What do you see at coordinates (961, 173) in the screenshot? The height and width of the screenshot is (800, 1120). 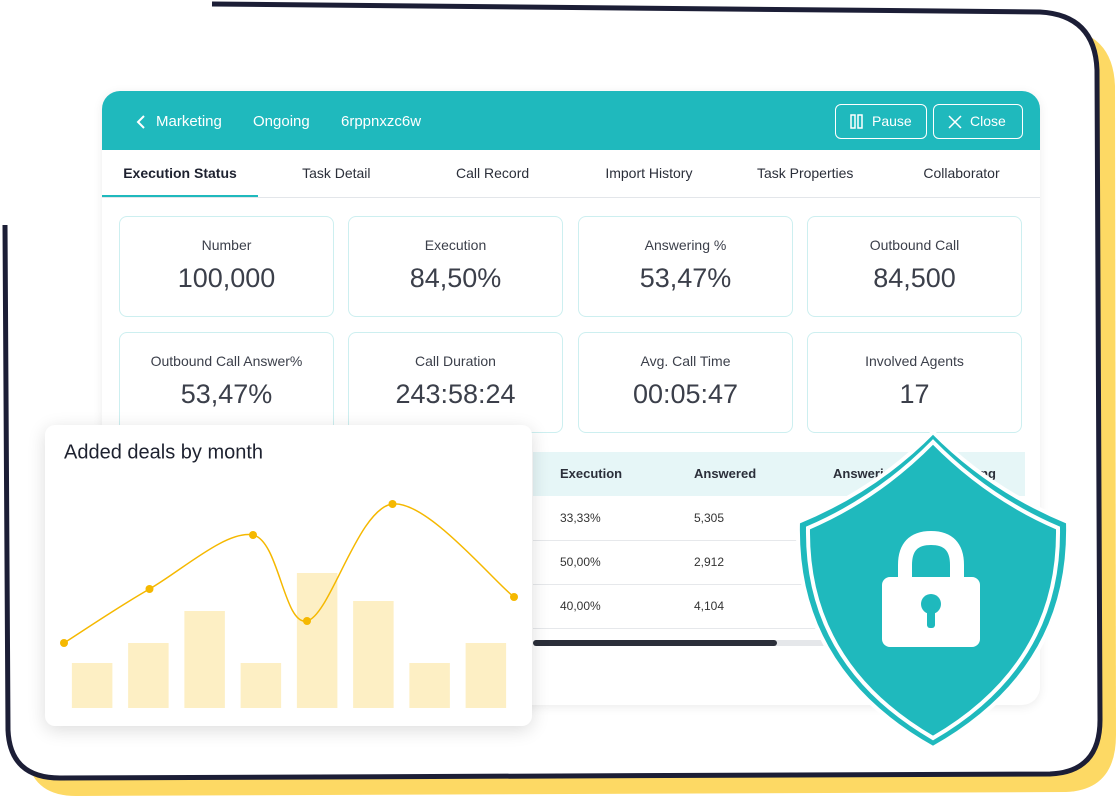 I see `tab: Collaborator` at bounding box center [961, 173].